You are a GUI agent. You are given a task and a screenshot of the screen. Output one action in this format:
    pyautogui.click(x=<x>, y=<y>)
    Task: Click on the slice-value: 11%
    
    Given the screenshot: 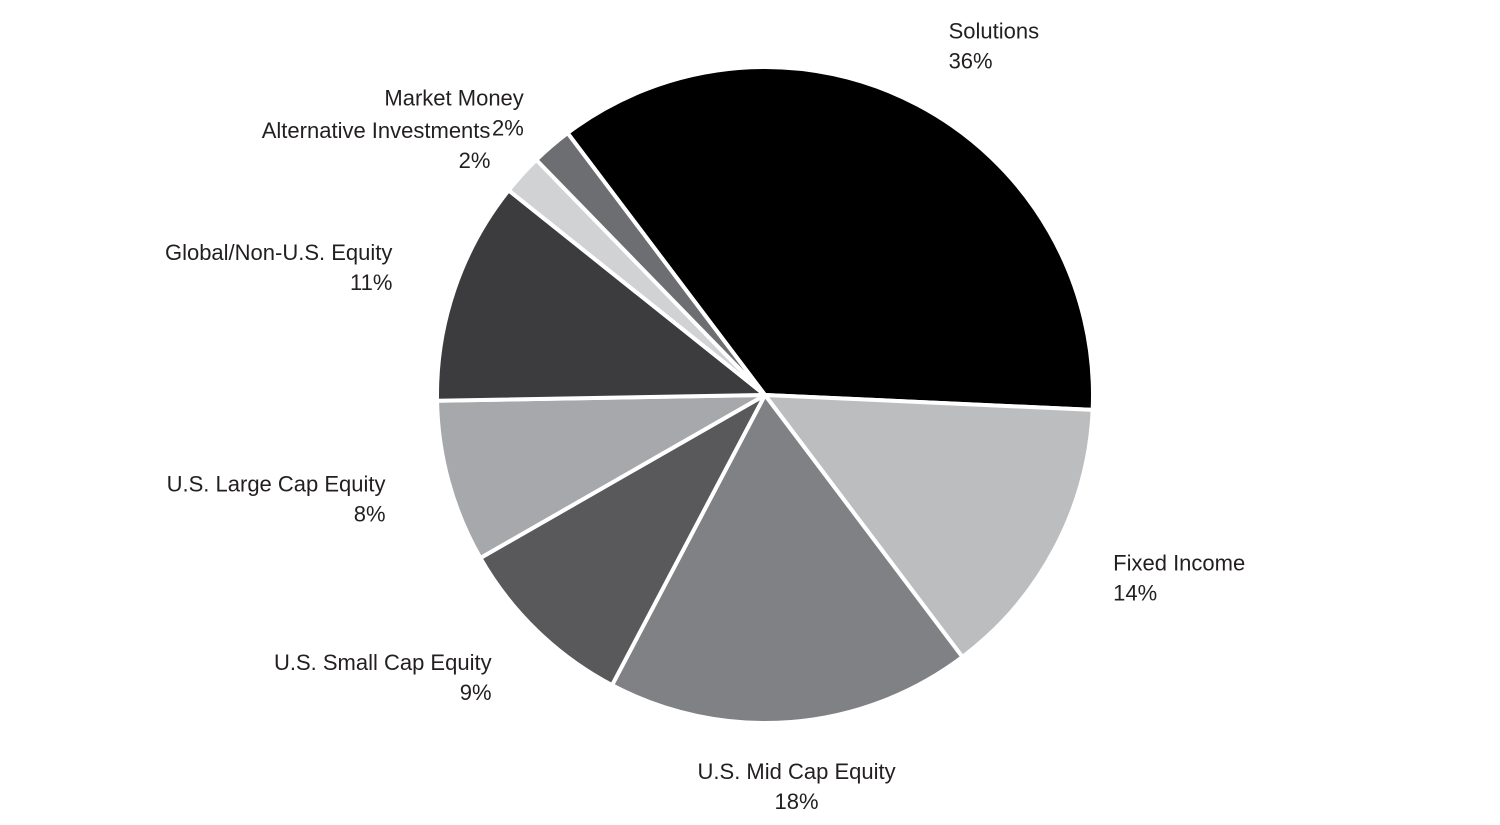 What is the action you would take?
    pyautogui.click(x=371, y=282)
    